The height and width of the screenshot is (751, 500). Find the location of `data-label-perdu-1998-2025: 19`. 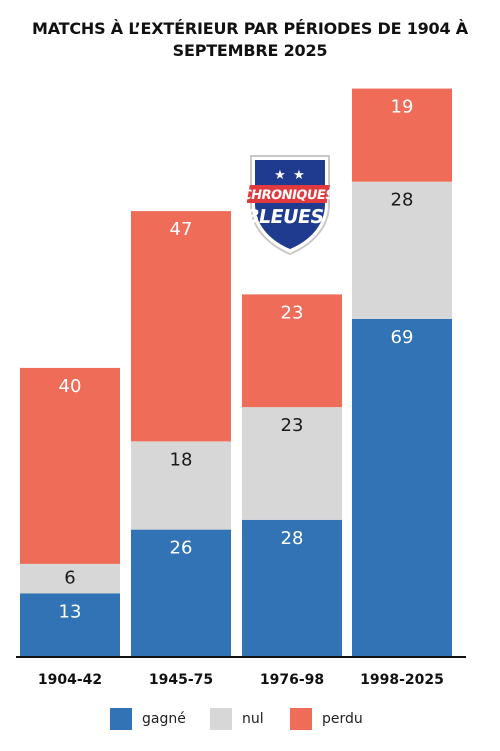

data-label-perdu-1998-2025: 19 is located at coordinates (402, 107).